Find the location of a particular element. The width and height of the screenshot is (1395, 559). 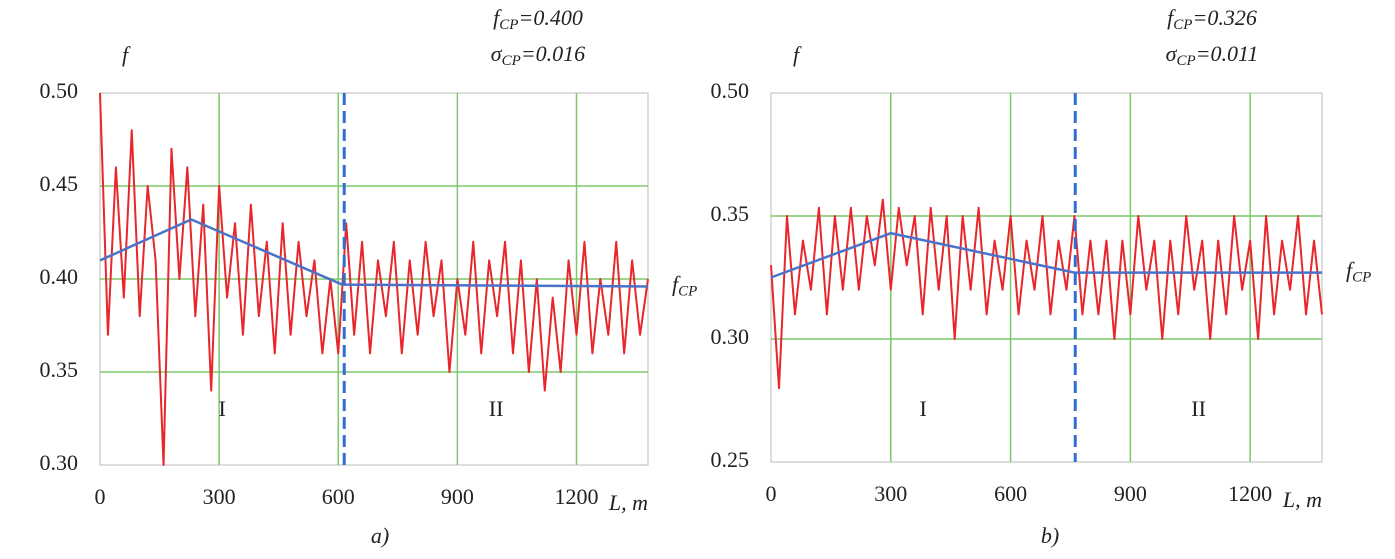

value-text: =0.011 is located at coordinates (1227, 53).